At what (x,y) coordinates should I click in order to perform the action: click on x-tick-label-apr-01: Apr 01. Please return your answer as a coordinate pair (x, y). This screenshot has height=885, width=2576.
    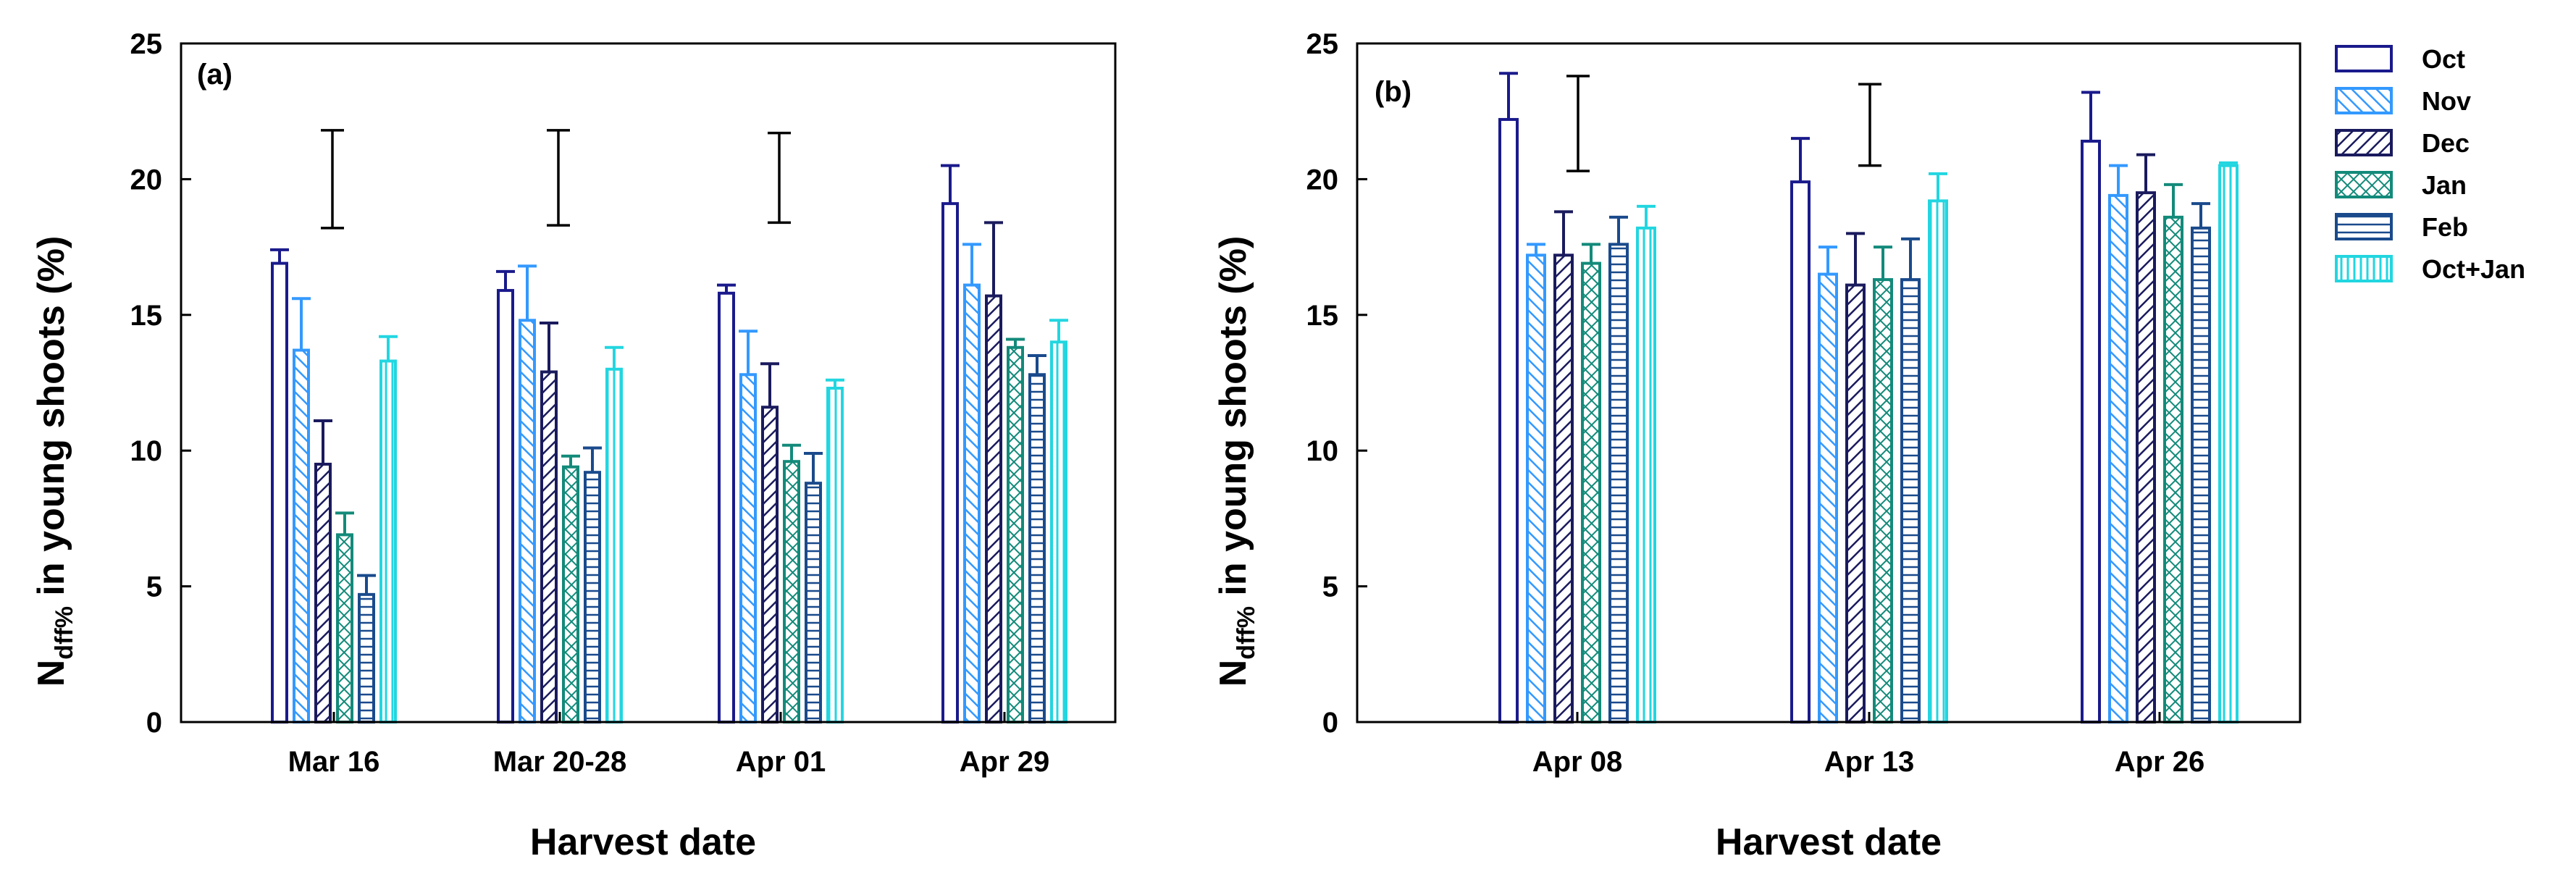
    Looking at the image, I should click on (781, 762).